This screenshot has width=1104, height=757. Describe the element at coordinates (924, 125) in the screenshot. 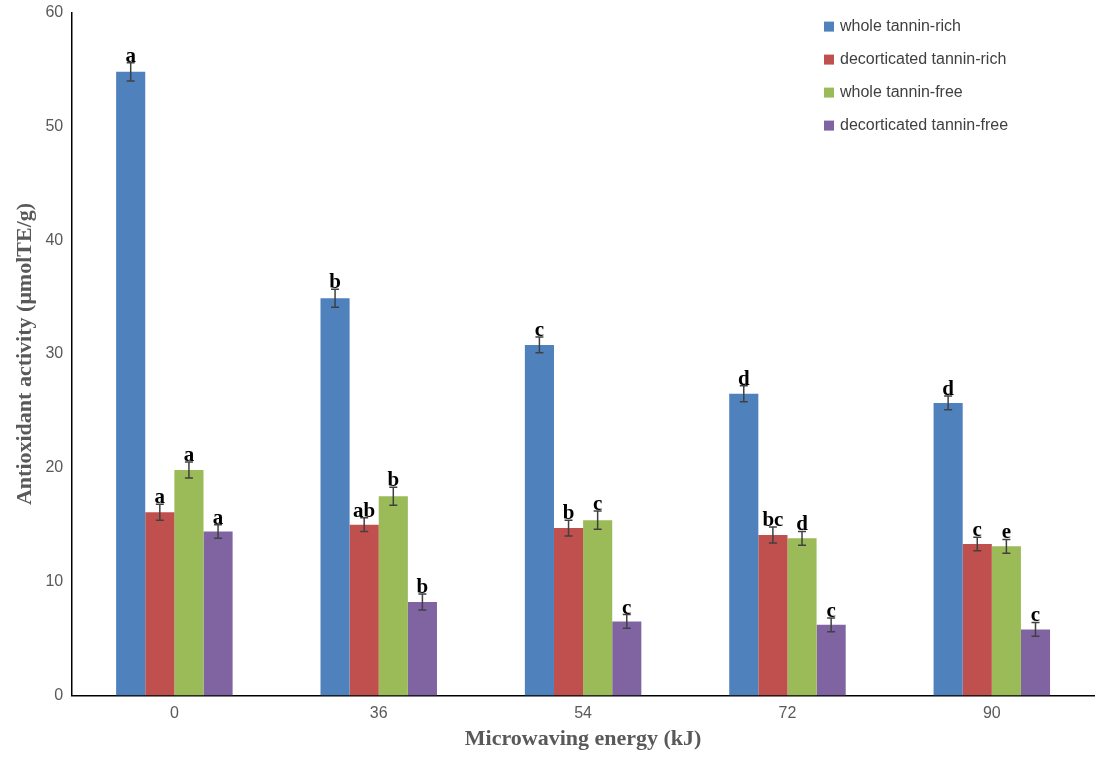

I see `legend-label: decorticated tannin-free` at that location.